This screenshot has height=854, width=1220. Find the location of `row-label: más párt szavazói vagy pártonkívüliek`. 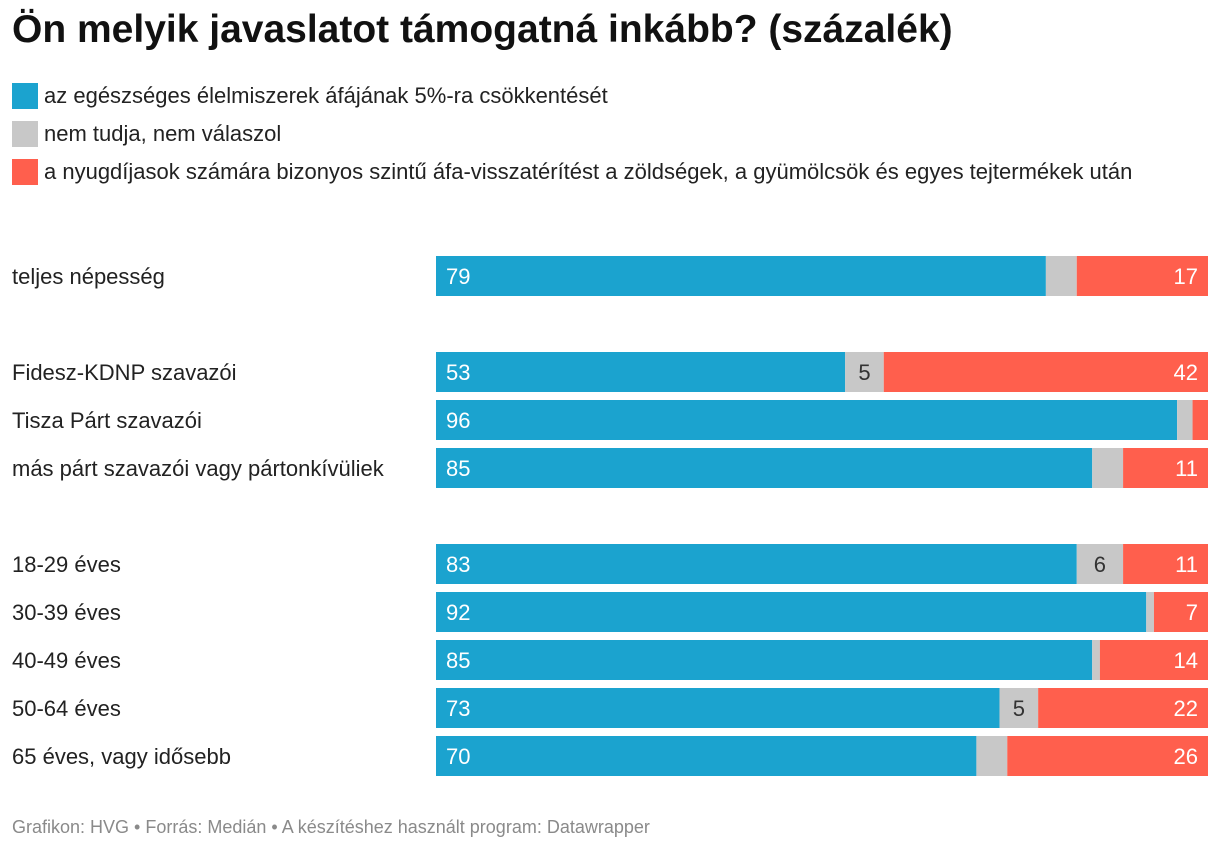

row-label: más párt szavazói vagy pártonkívüliek is located at coordinates (198, 468).